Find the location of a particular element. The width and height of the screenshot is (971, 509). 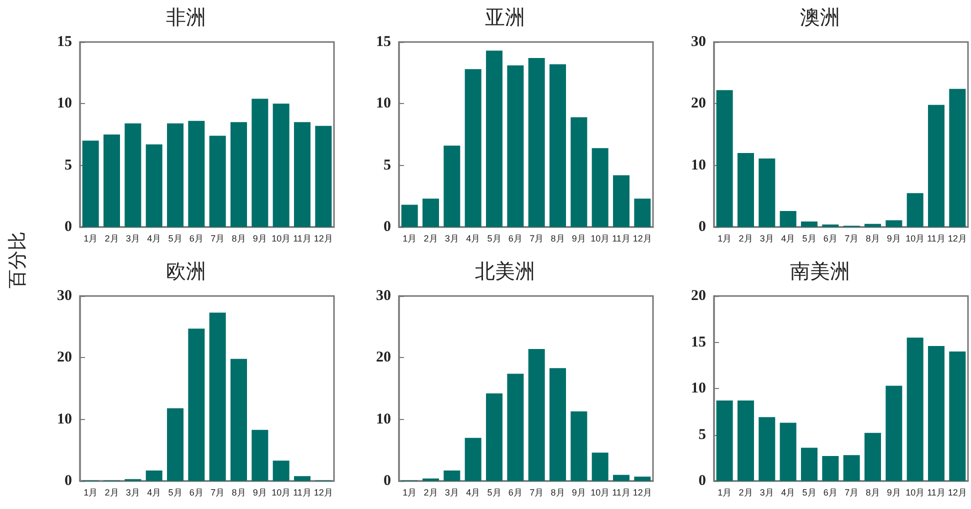

chart-title: 亚洲 is located at coordinates (505, 17).